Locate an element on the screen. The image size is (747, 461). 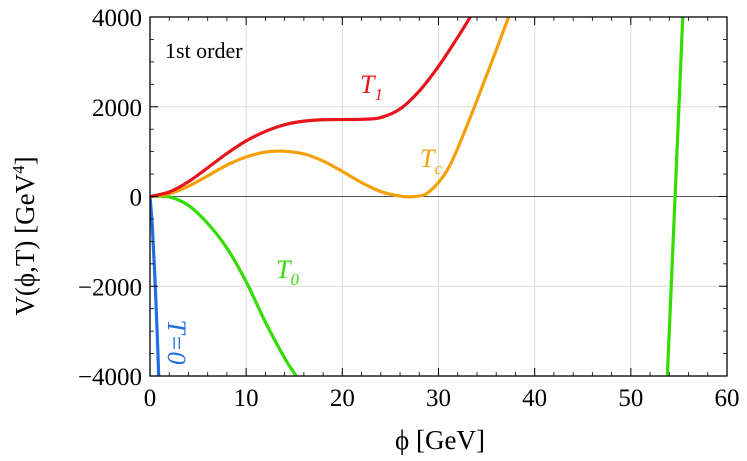
annotation-text: 1st order is located at coordinates (204, 50).